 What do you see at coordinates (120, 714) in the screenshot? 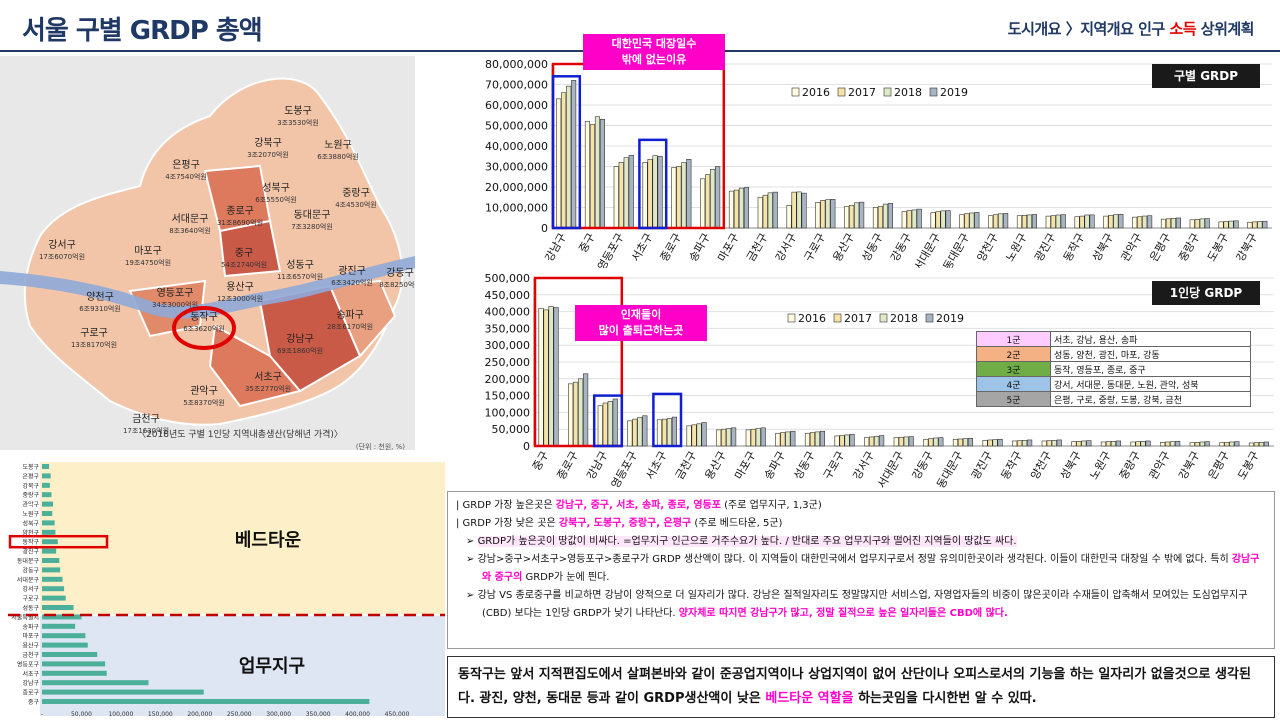
I see `x-tick-label: 100,000` at bounding box center [120, 714].